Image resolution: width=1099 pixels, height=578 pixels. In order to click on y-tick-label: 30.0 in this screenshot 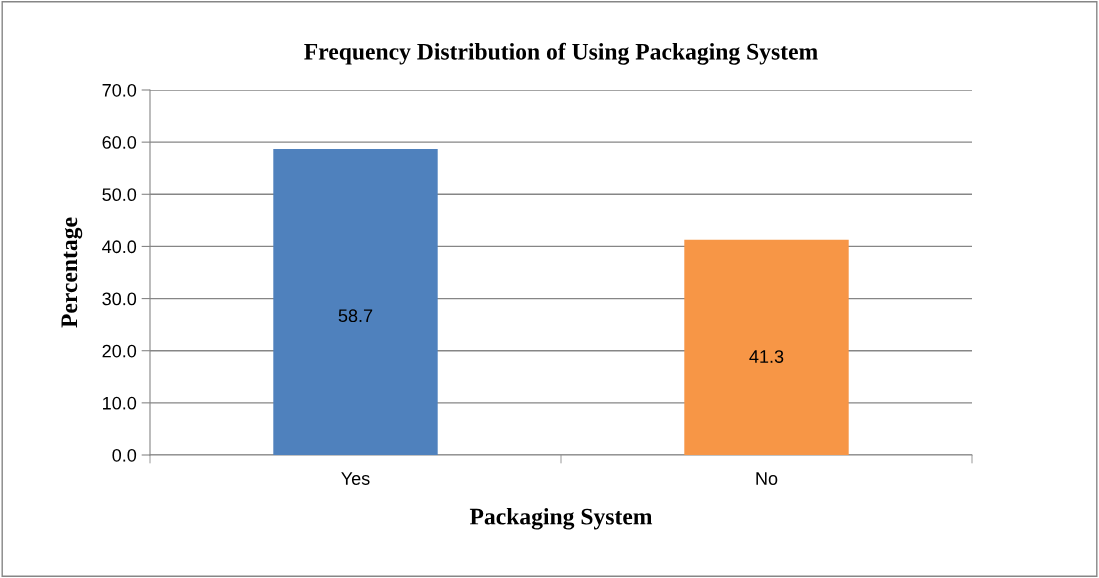, I will do `click(119, 299)`.